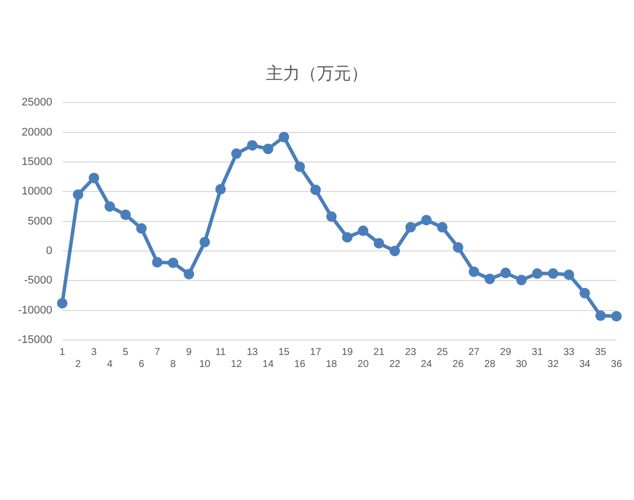  Describe the element at coordinates (35, 340) in the screenshot. I see `y-tick-label: -15000` at that location.